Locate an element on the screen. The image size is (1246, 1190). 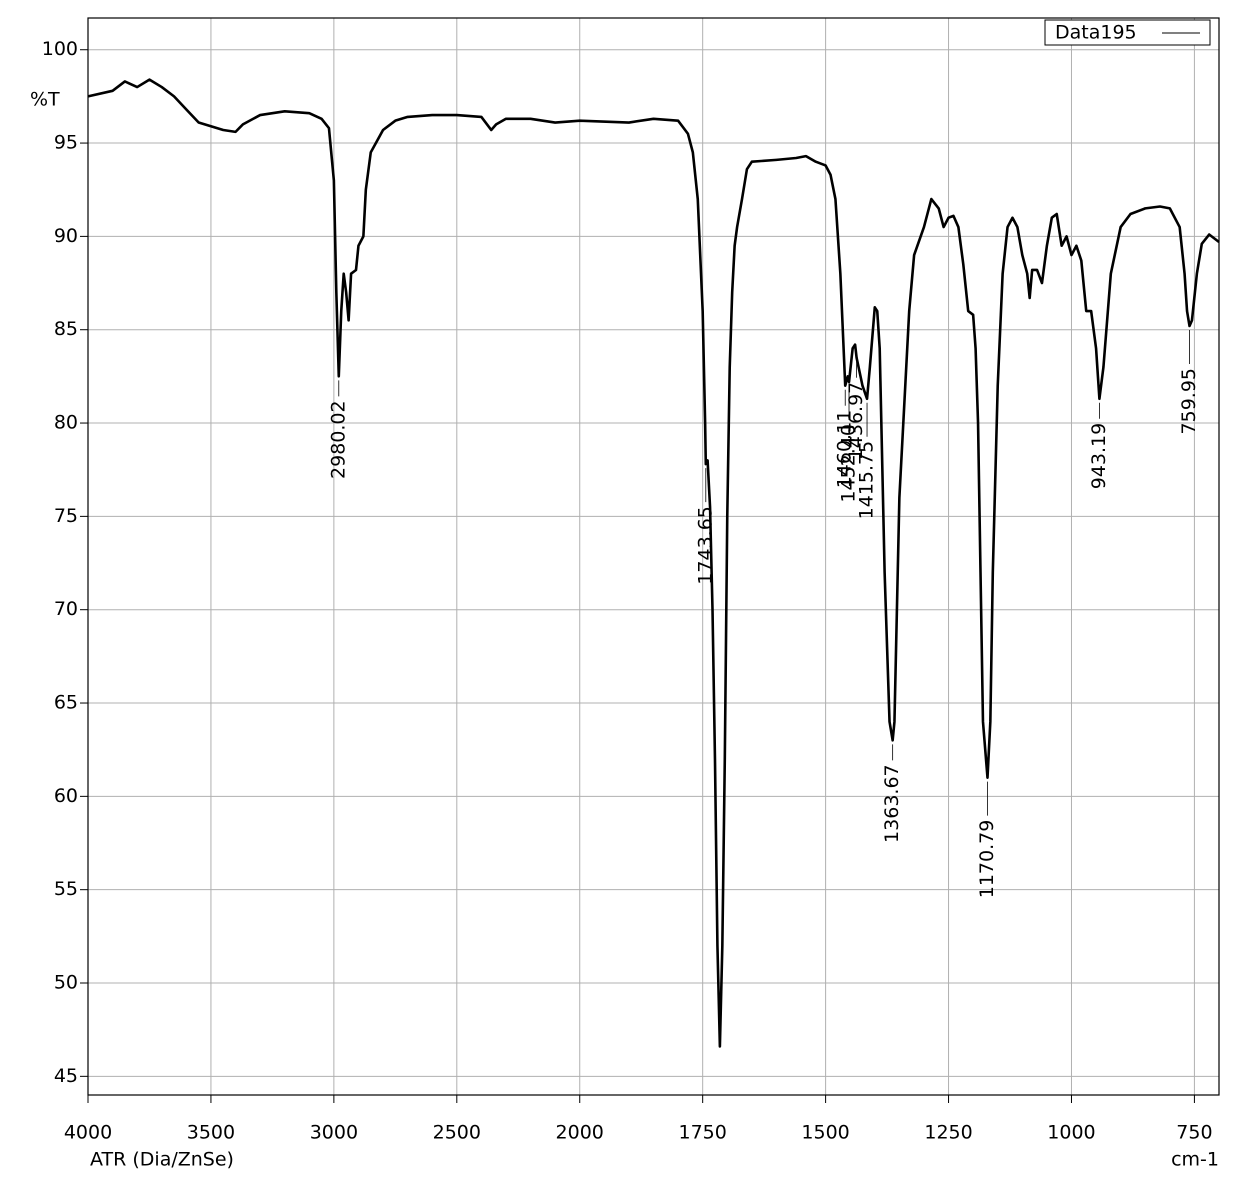
y-tick-label: 55 is located at coordinates (66, 889).